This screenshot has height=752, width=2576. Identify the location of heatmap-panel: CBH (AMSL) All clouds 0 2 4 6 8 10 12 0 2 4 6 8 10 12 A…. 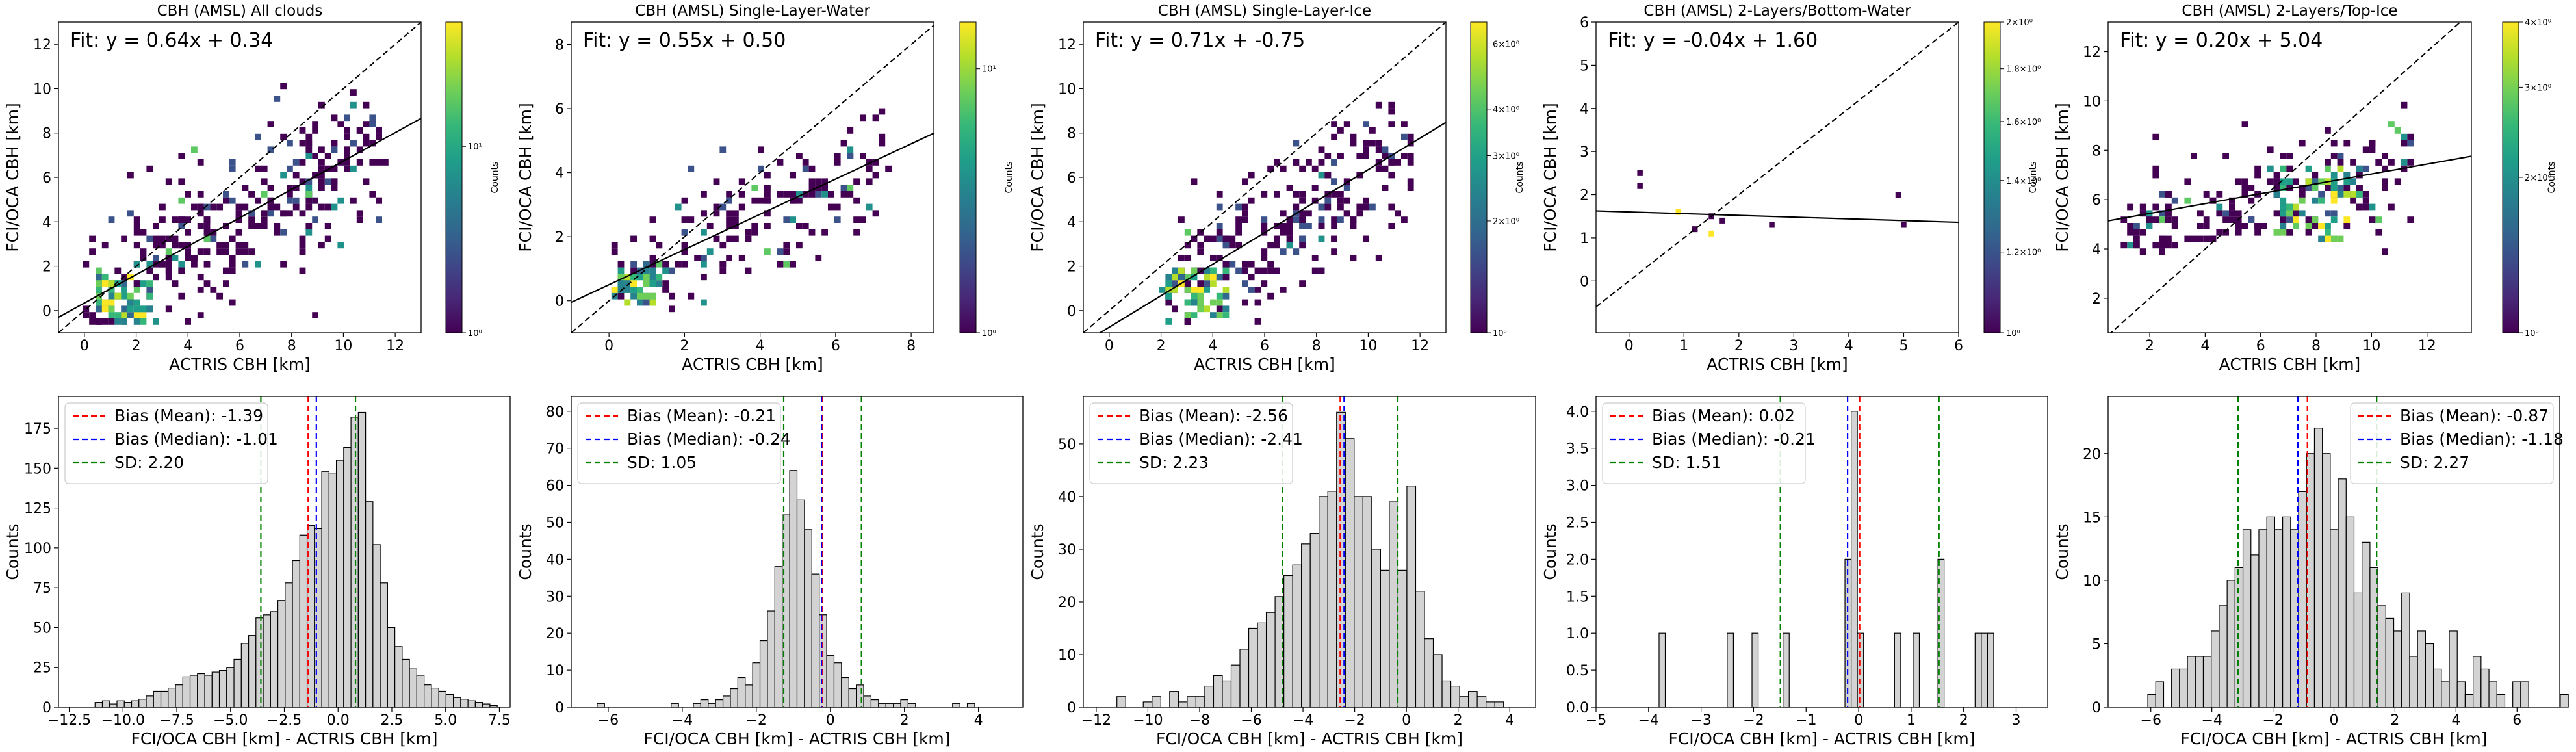
(252, 188).